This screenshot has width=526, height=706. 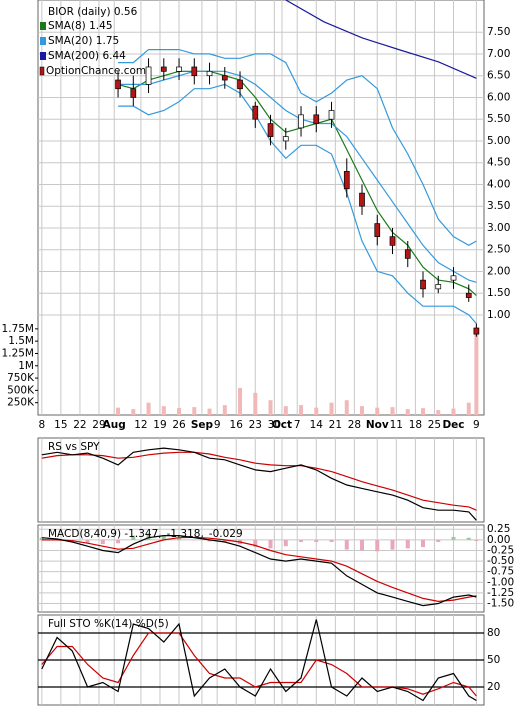 I want to click on y-tick-label: -0.75, so click(x=500, y=572).